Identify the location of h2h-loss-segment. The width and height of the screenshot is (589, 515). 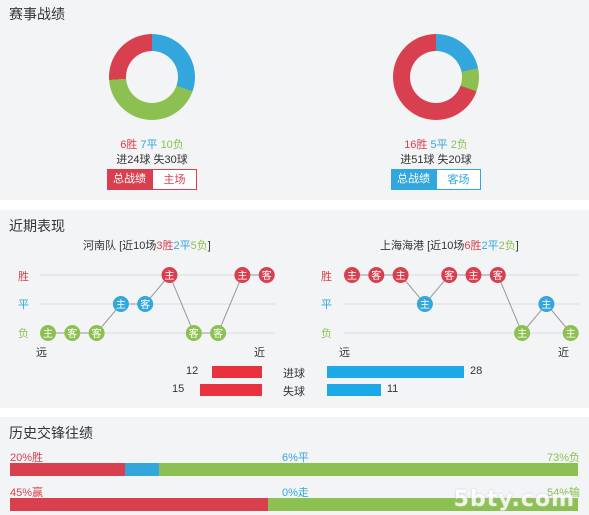
(423, 504).